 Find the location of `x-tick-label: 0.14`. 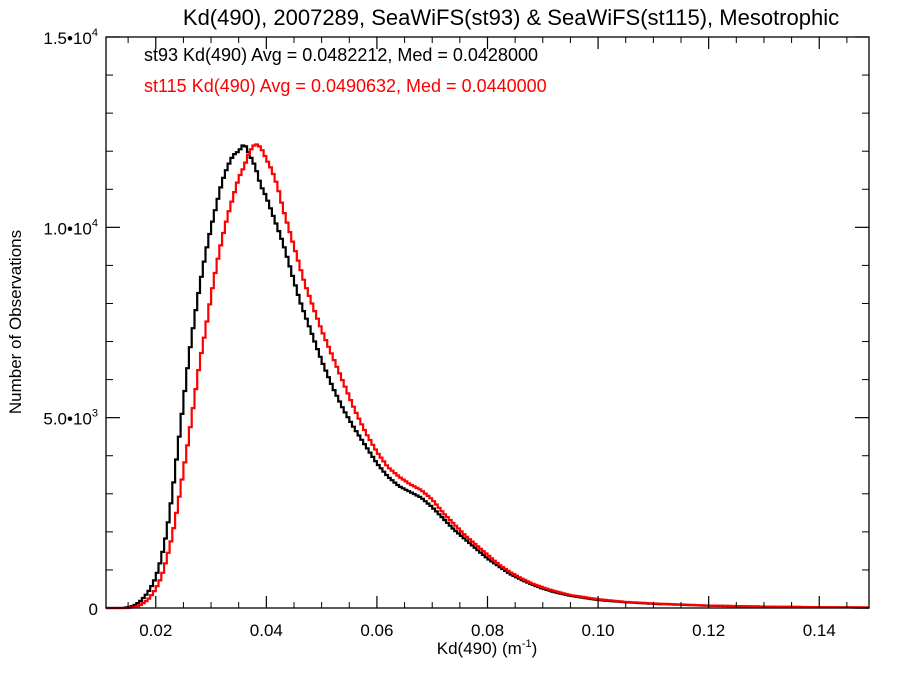

x-tick-label: 0.14 is located at coordinates (819, 630).